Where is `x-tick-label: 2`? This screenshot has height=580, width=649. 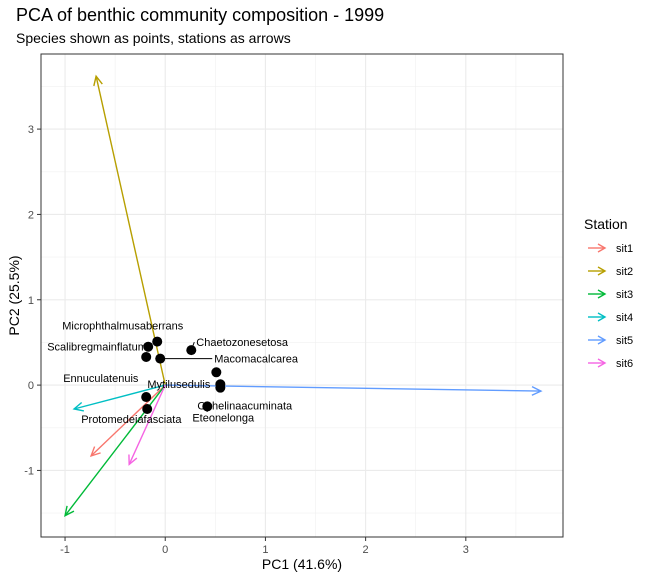 x-tick-label: 2 is located at coordinates (366, 550).